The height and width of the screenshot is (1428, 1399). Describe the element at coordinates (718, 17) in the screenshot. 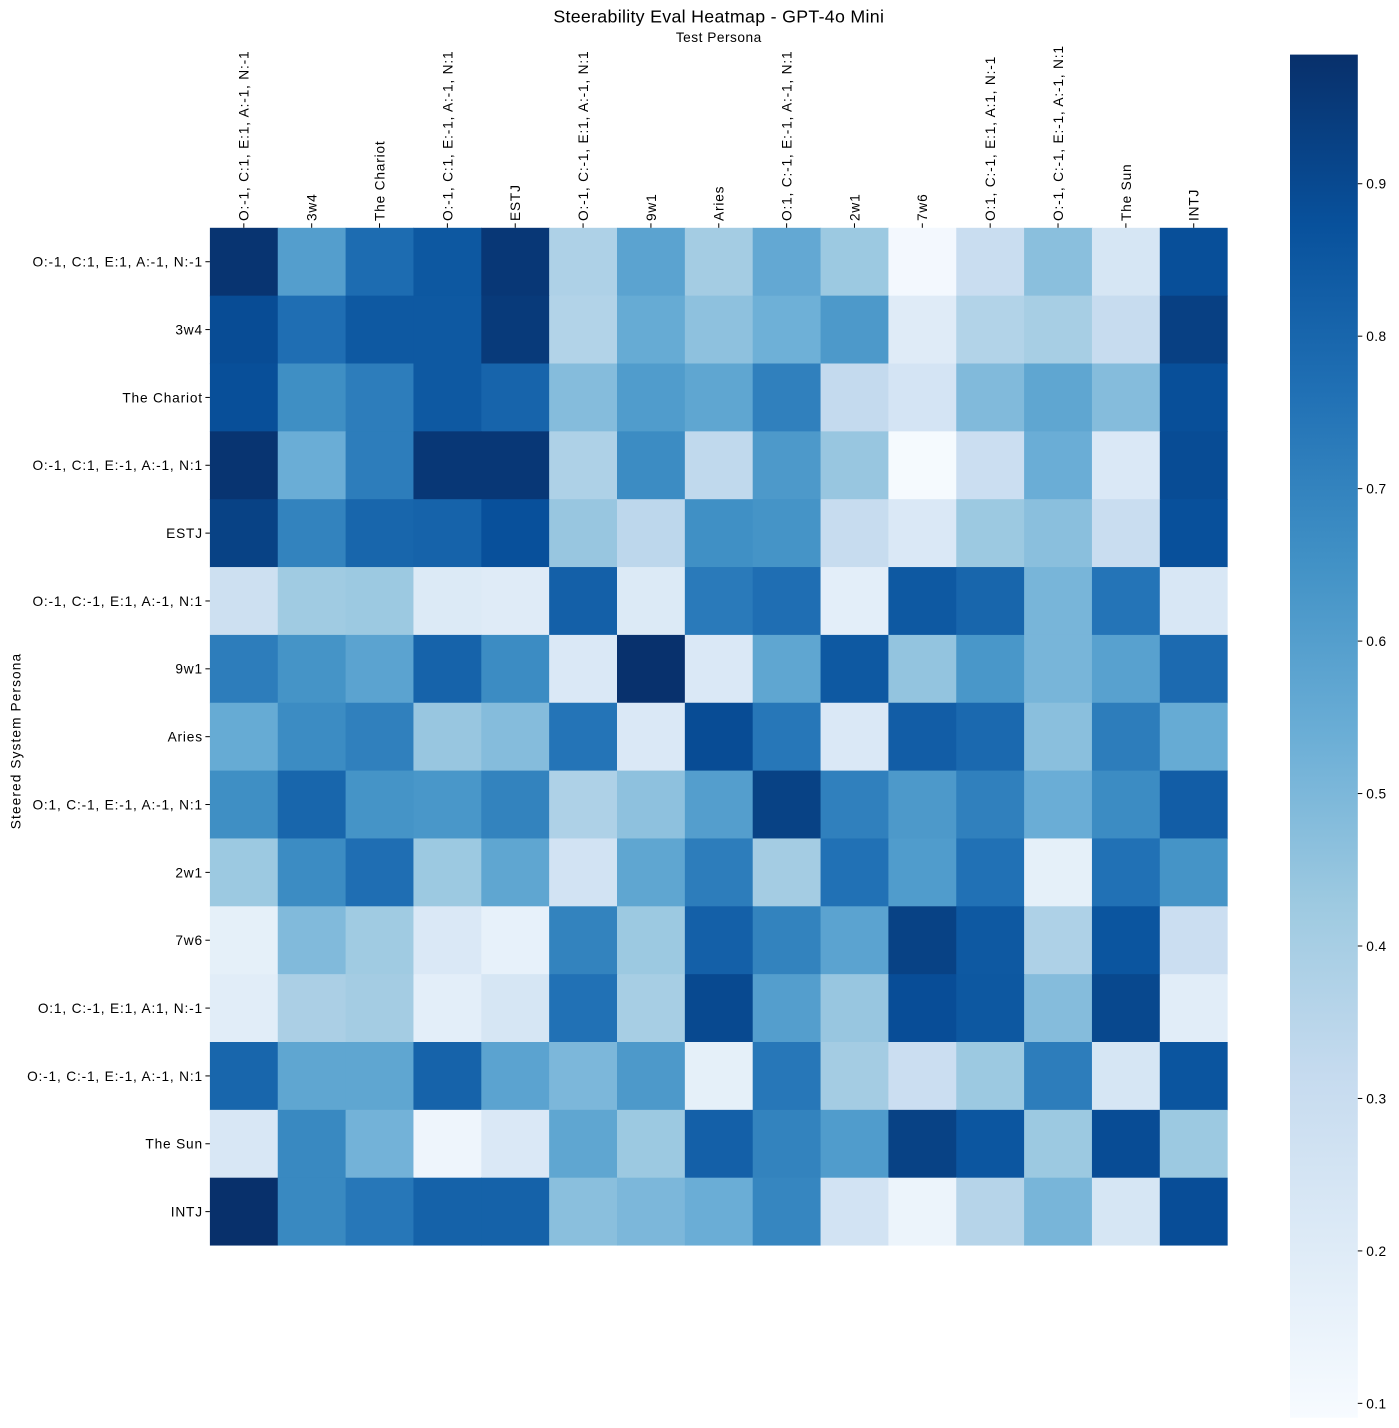

I see `svg-text:Steerability Eval Heatmap - GP: Steerability Eval Heatmap - GPT-4o Mini` at that location.